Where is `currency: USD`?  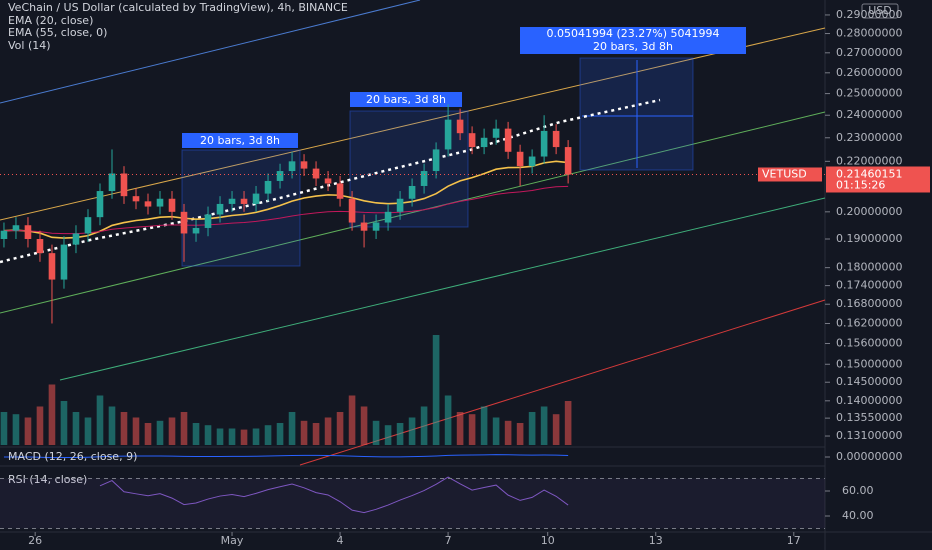
currency: USD is located at coordinates (880, 10).